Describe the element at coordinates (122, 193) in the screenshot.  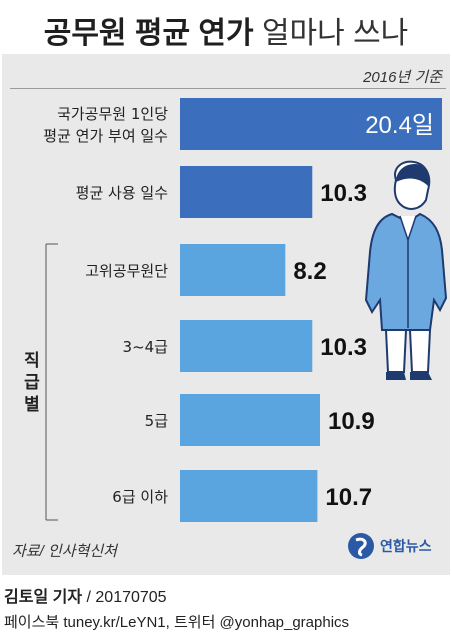
I see `category-label: 평균 사용 일수` at that location.